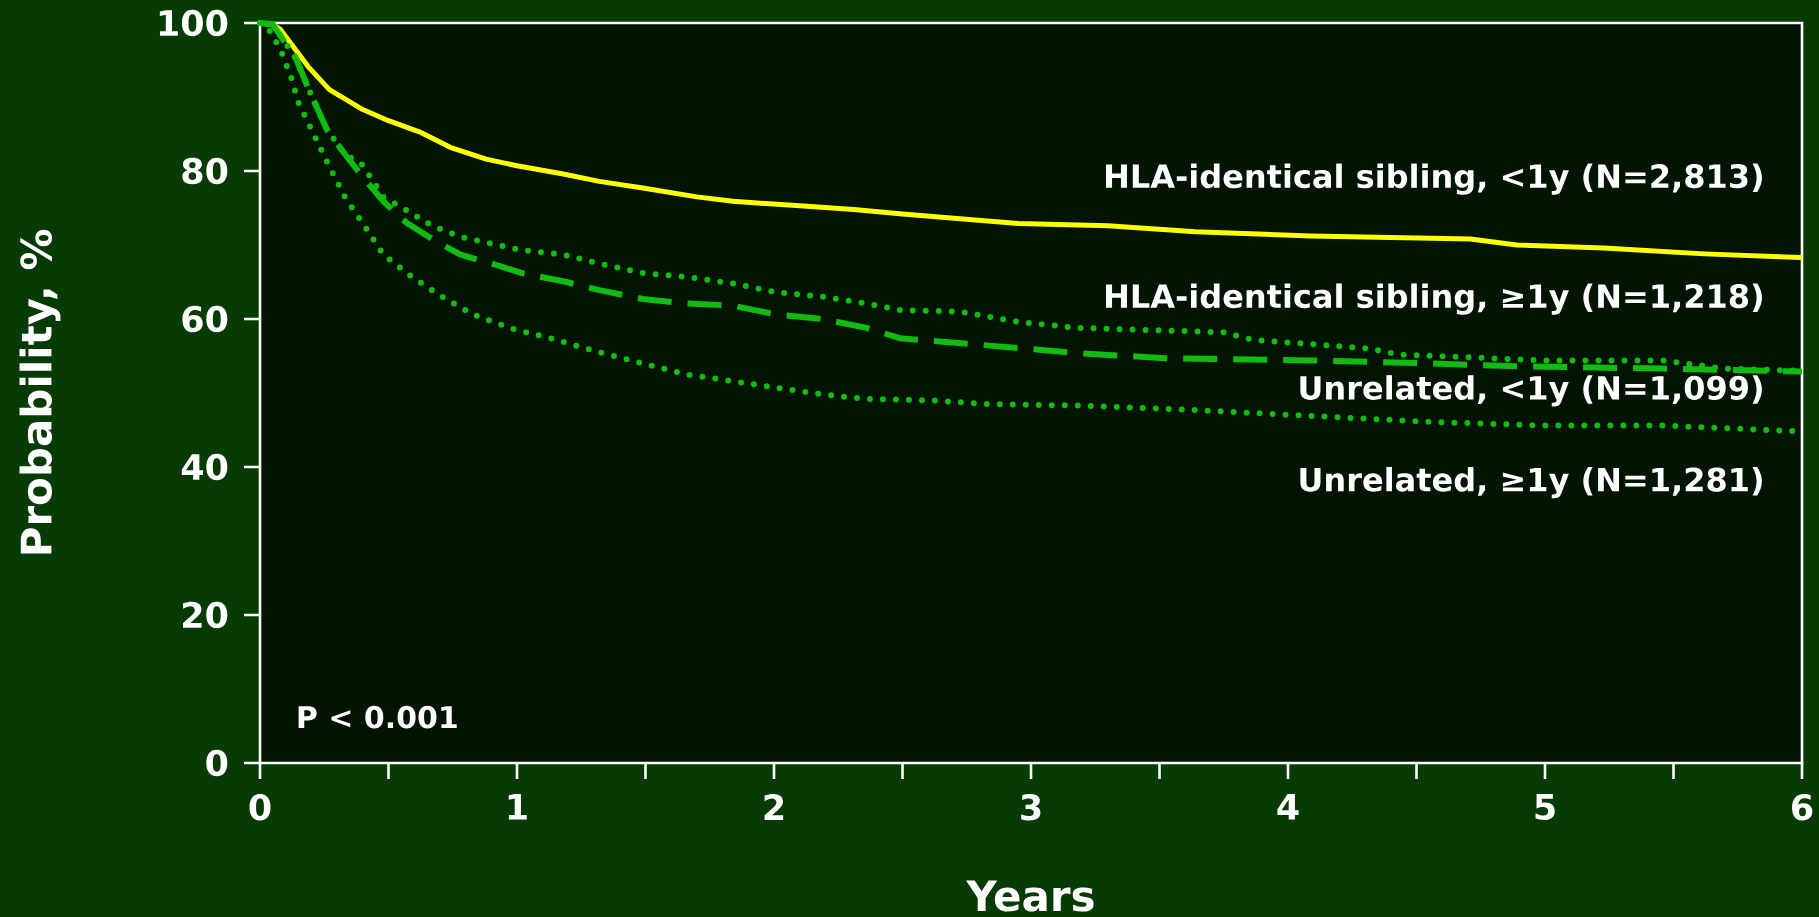 The height and width of the screenshot is (917, 1819). Describe the element at coordinates (774, 807) in the screenshot. I see `x-tick-label: 2` at that location.